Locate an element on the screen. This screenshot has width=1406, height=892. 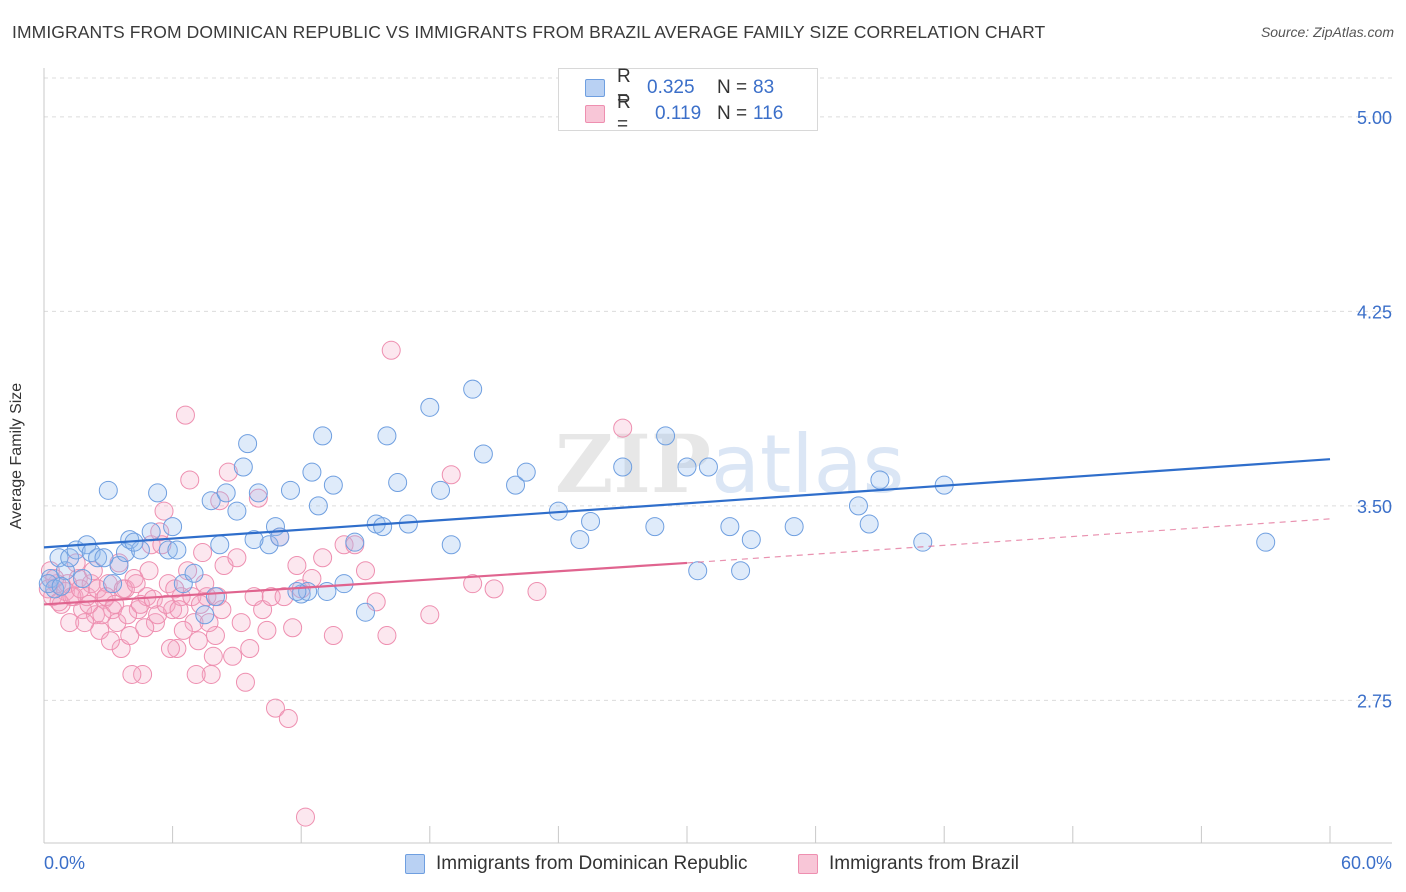
r-label: R = is located at coordinates (624, 87).